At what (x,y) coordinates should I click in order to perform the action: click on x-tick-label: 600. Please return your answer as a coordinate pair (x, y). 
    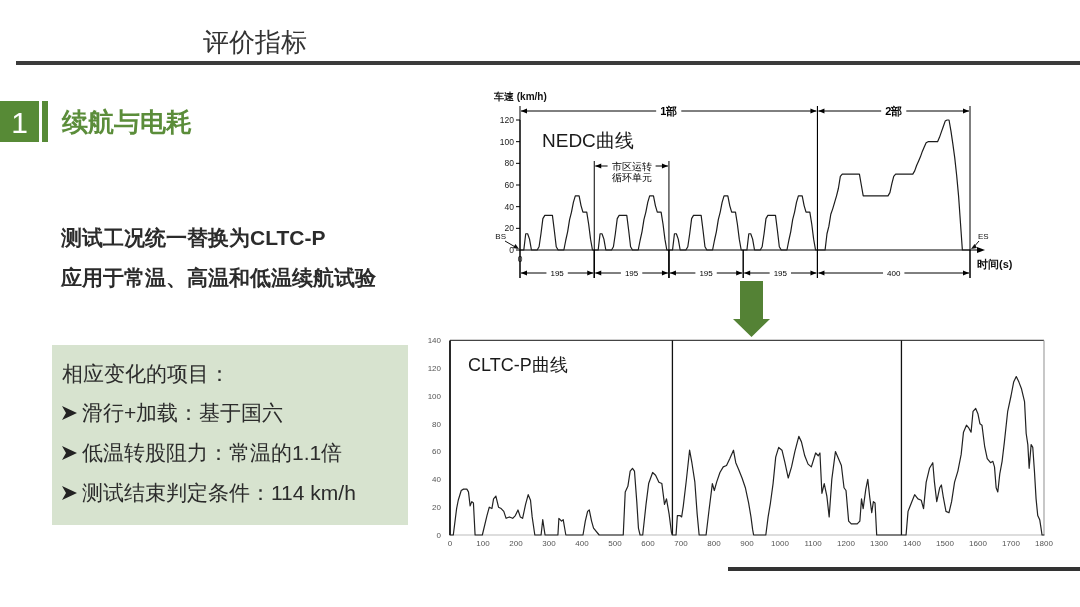
    Looking at the image, I should click on (648, 543).